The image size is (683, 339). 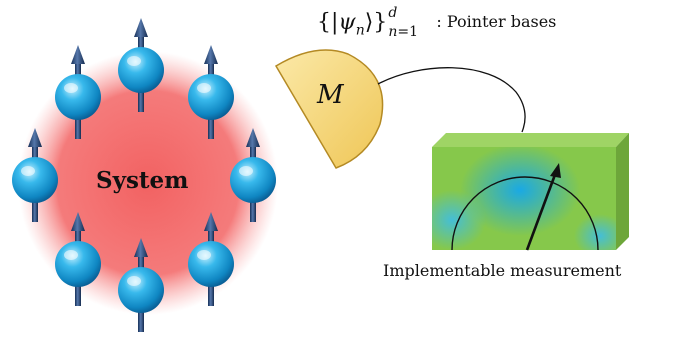 I want to click on device-top-face, so click(x=530, y=140).